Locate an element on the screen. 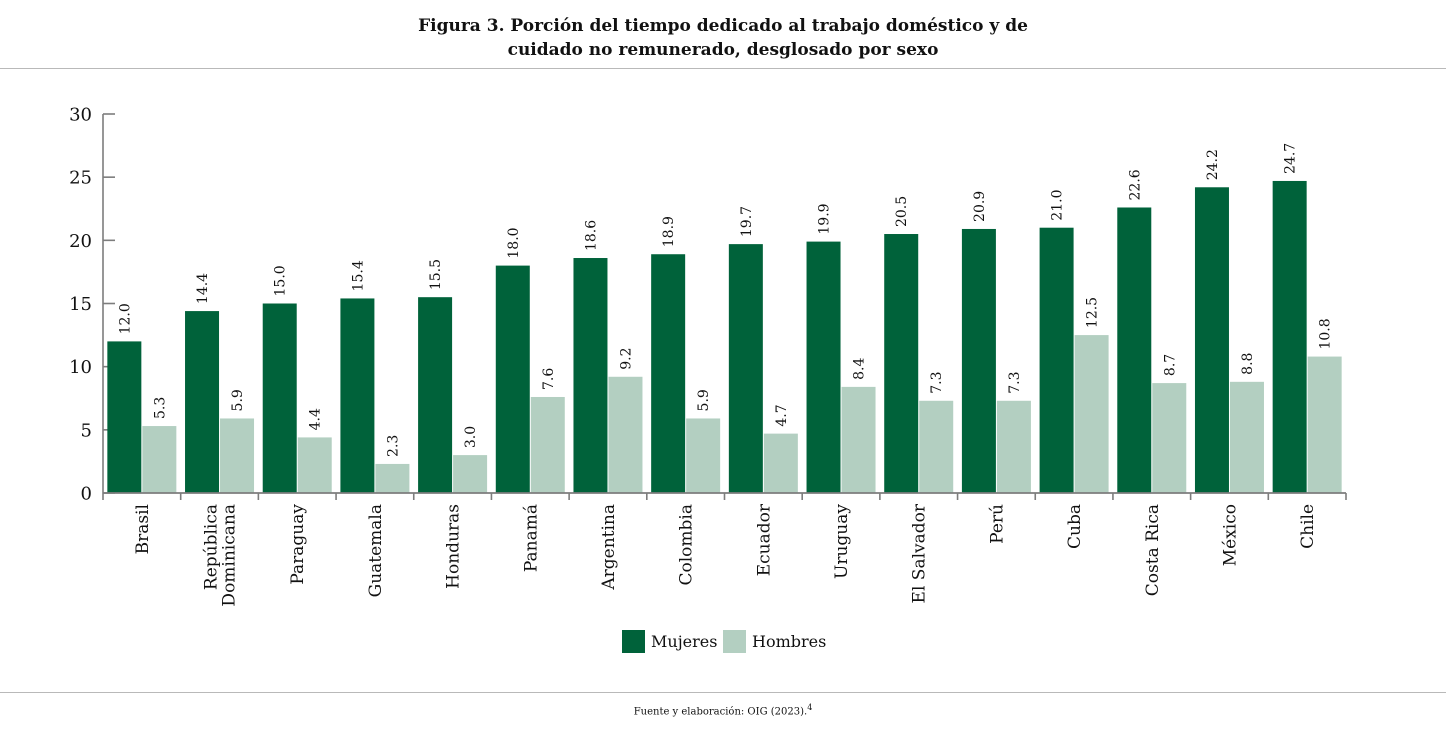 The height and width of the screenshot is (735, 1446). x-tick-label: Perú is located at coordinates (997, 524).